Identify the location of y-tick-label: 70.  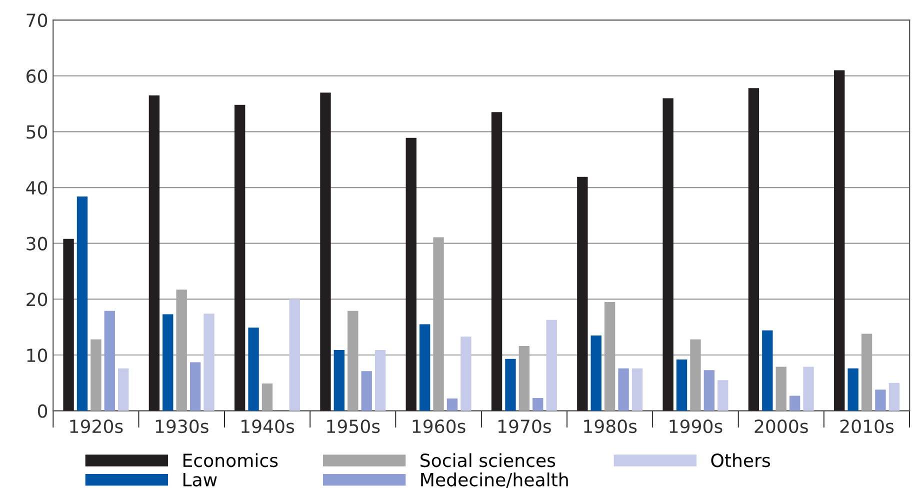
(37, 21).